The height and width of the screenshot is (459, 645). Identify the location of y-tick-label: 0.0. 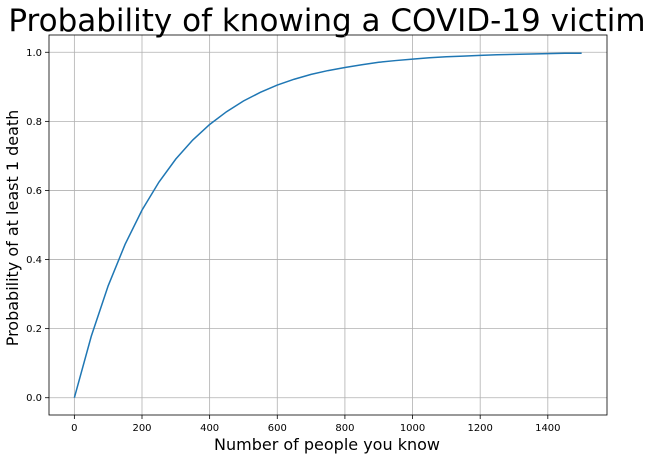
(34, 398).